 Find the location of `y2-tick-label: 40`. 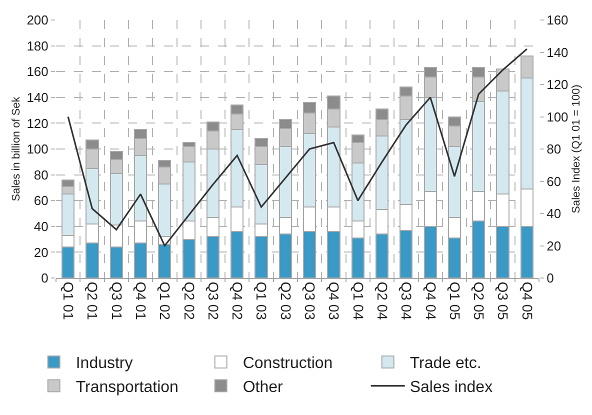

y2-tick-label: 40 is located at coordinates (554, 214).